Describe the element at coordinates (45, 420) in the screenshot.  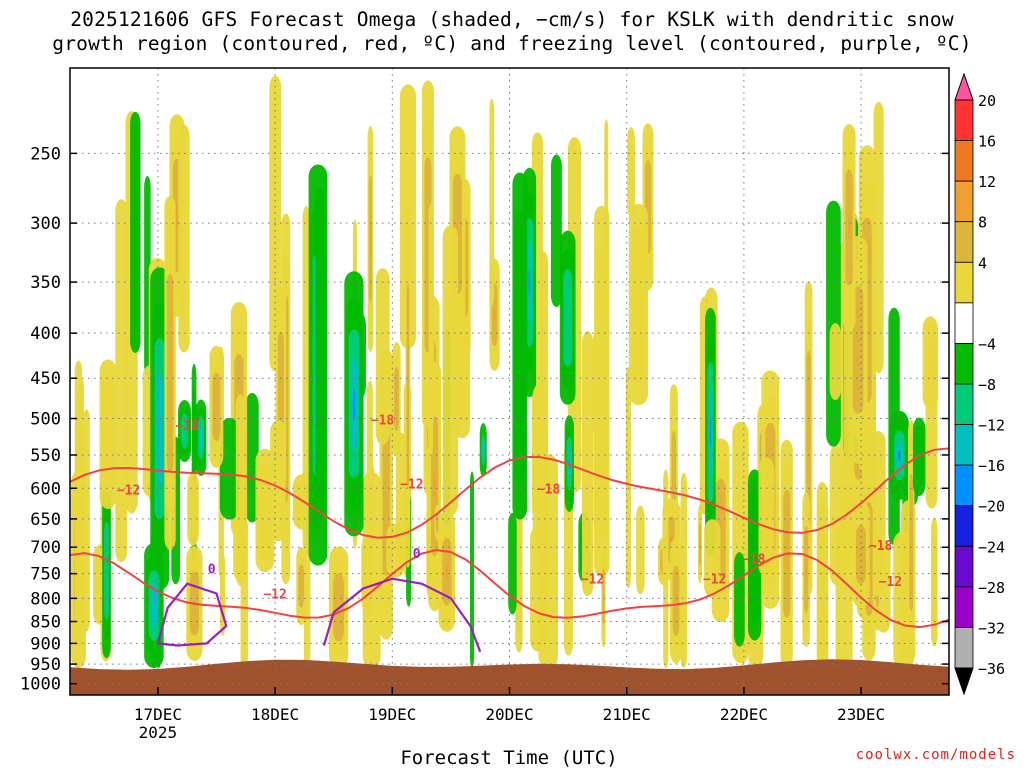
I see `y-tick-label: 500` at that location.